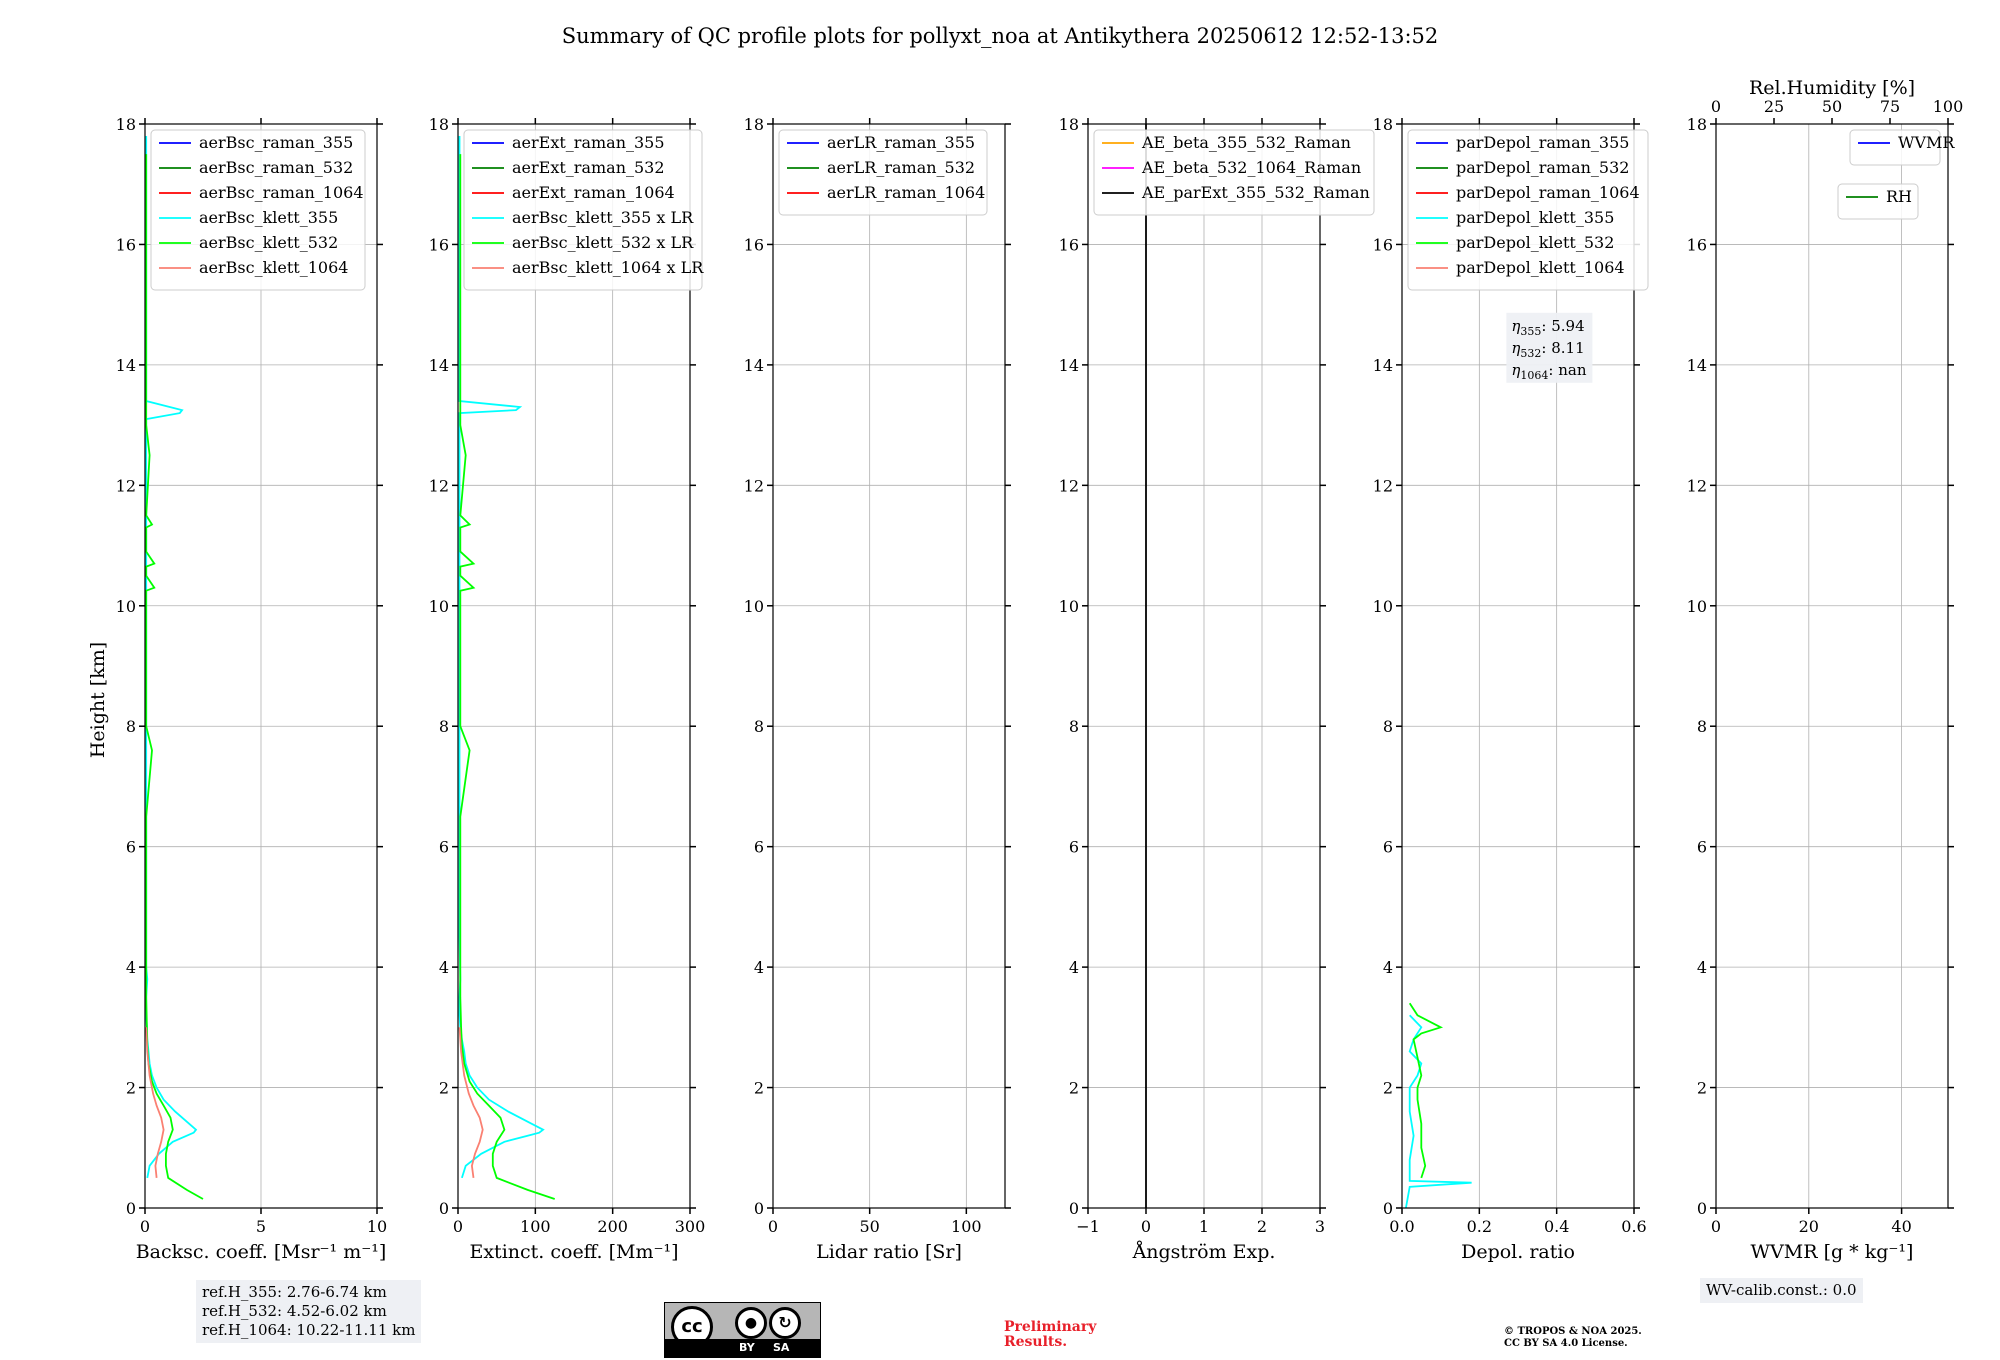  Describe the element at coordinates (294, 1311) in the screenshot. I see `ref-height-532: ref.H_532: 4.52-6.02 km` at that location.